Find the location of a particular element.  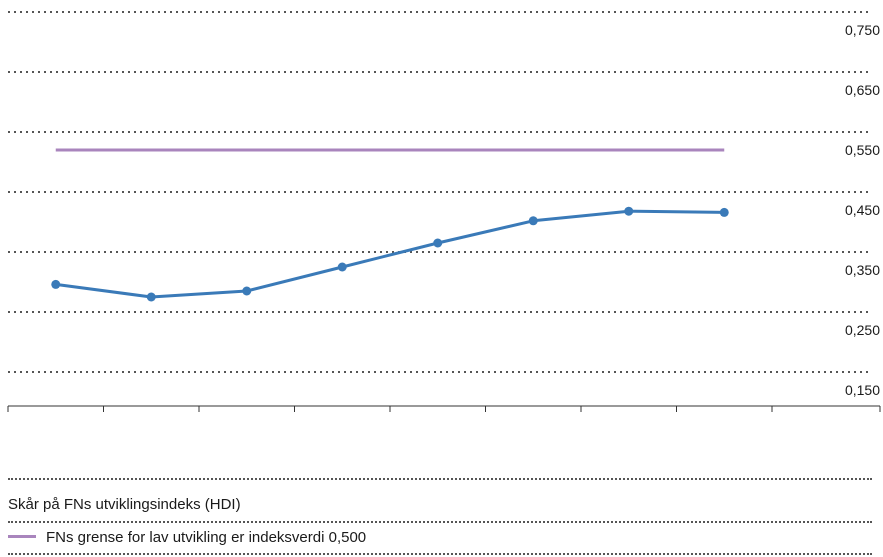

data-point-1985 is located at coordinates (151, 297).